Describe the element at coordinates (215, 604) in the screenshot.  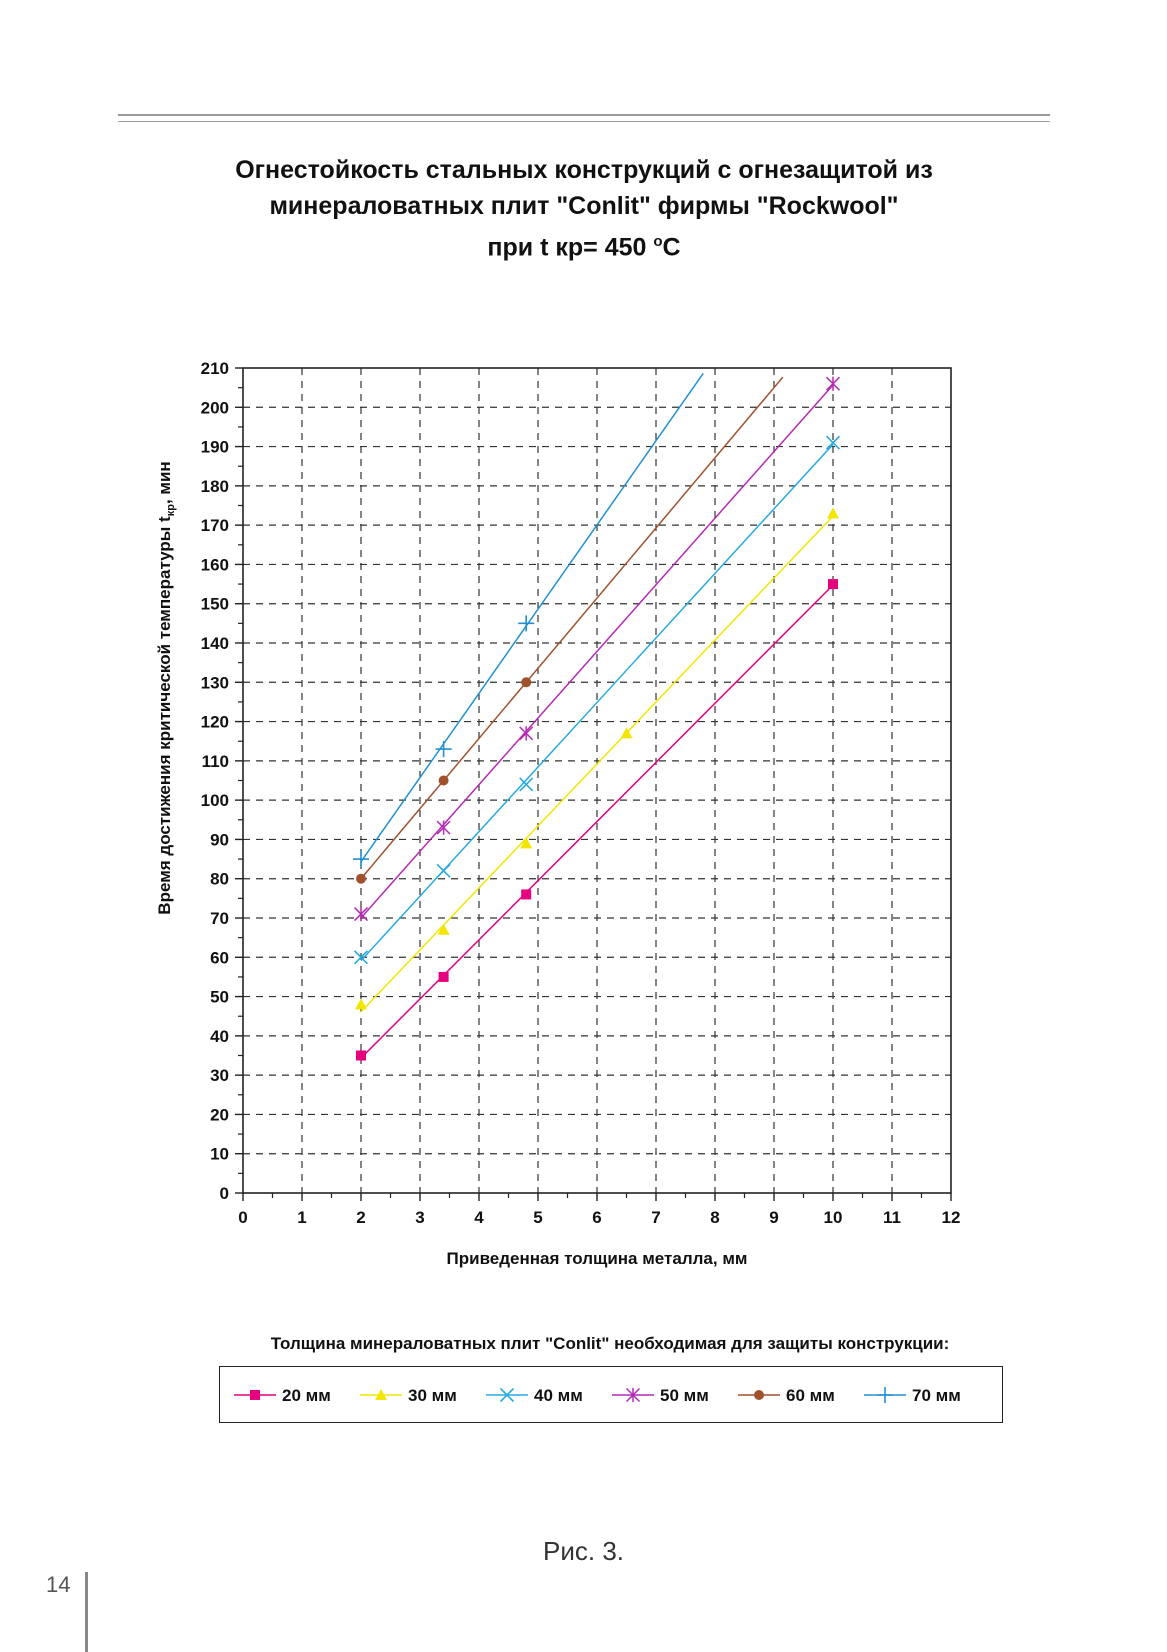
I see `y-tick-label: 150` at that location.